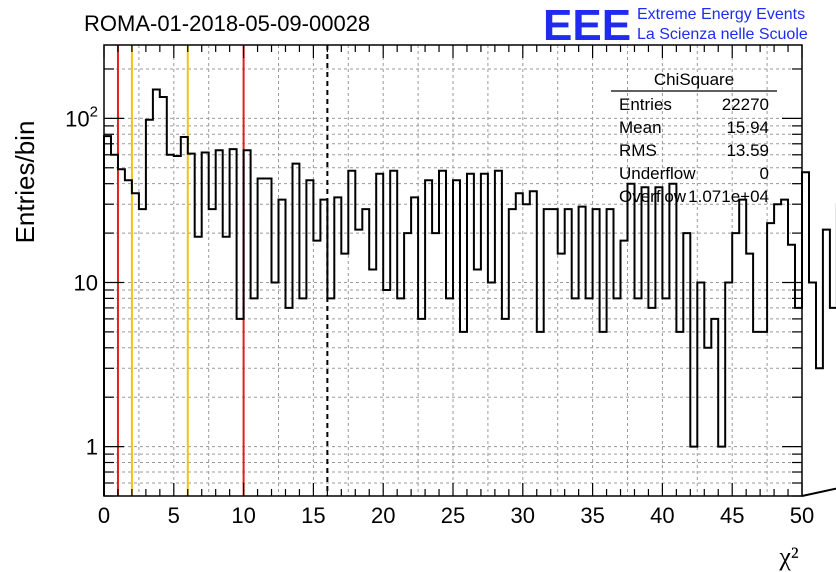 Image resolution: width=836 pixels, height=572 pixels. Describe the element at coordinates (747, 150) in the screenshot. I see `stats-value: 13.59` at that location.